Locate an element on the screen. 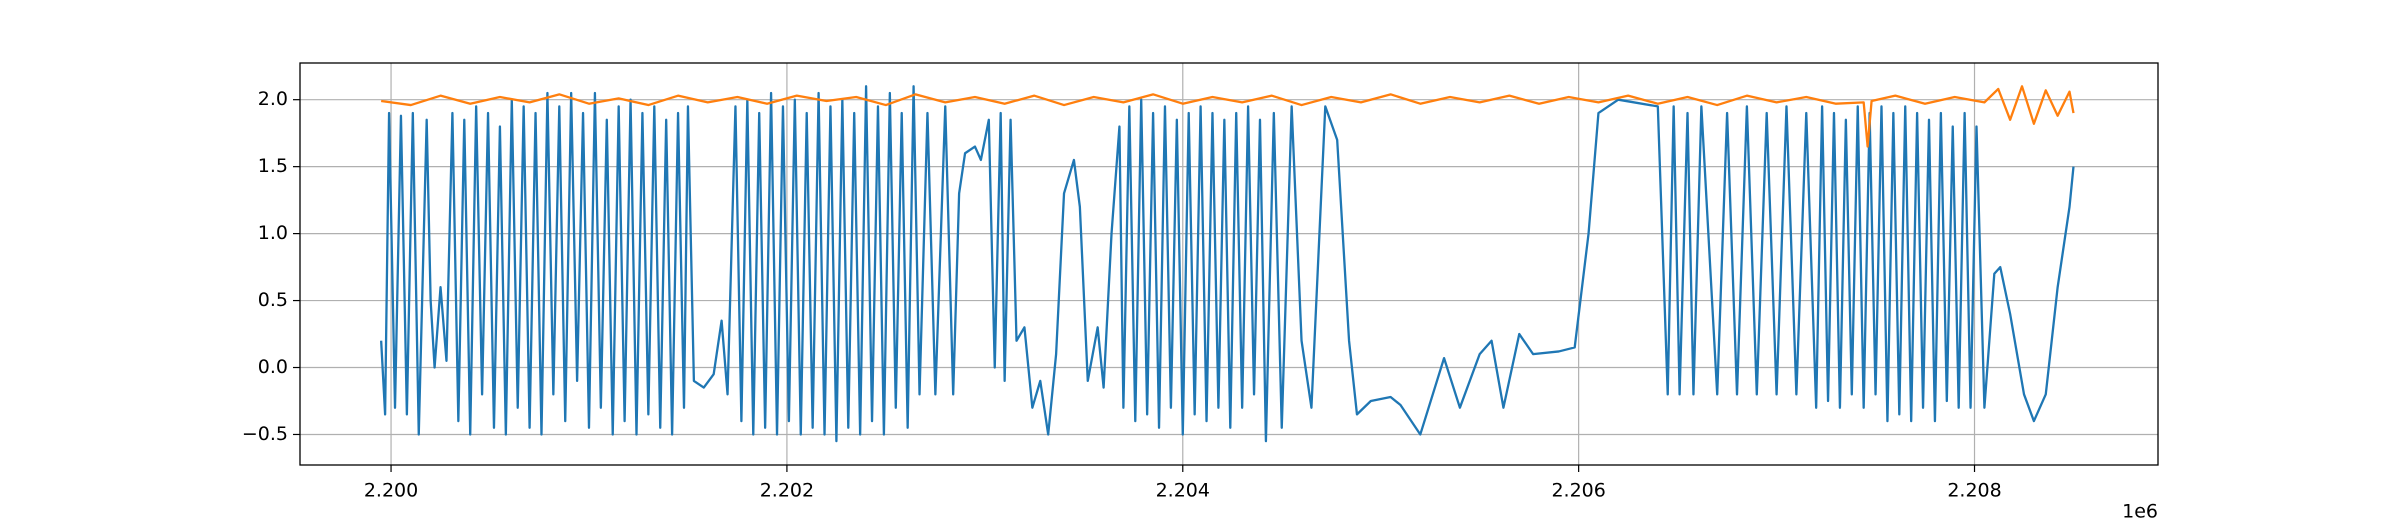 The width and height of the screenshot is (2400, 525). y-tick-label: 1.5 is located at coordinates (273, 166).